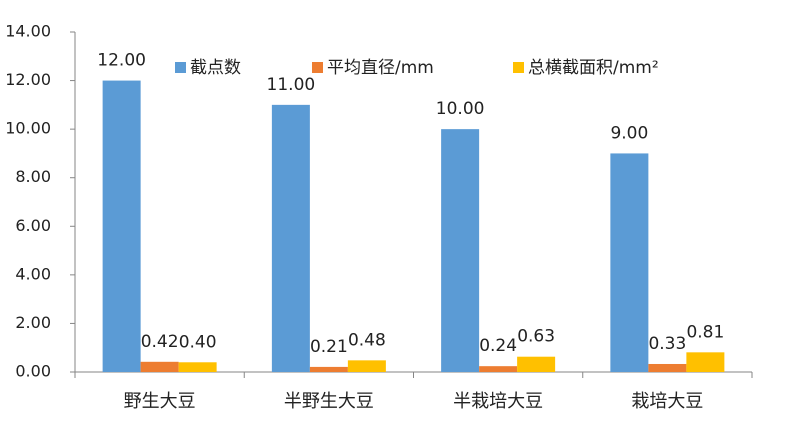  What do you see at coordinates (498, 346) in the screenshot?
I see `value-label: 0.24` at bounding box center [498, 346].